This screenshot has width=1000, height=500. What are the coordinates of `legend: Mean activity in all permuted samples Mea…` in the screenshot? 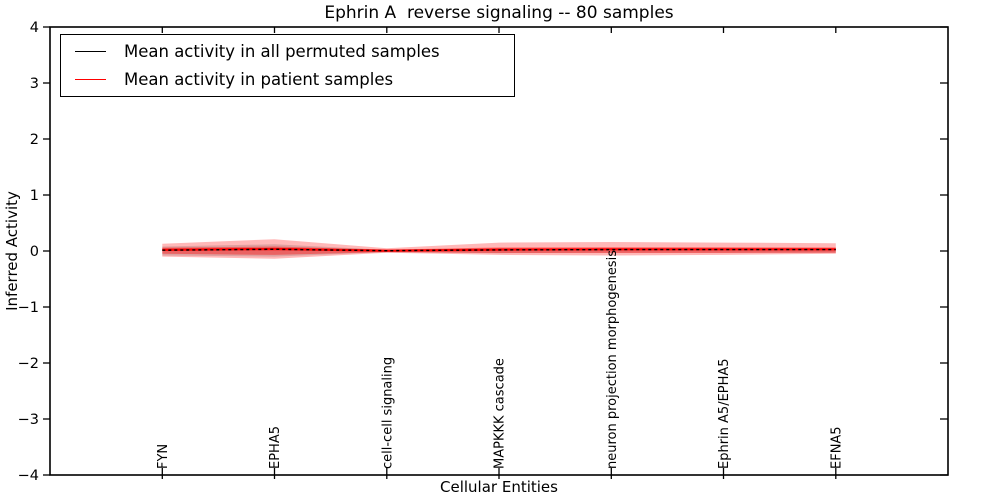 It's located at (287, 65).